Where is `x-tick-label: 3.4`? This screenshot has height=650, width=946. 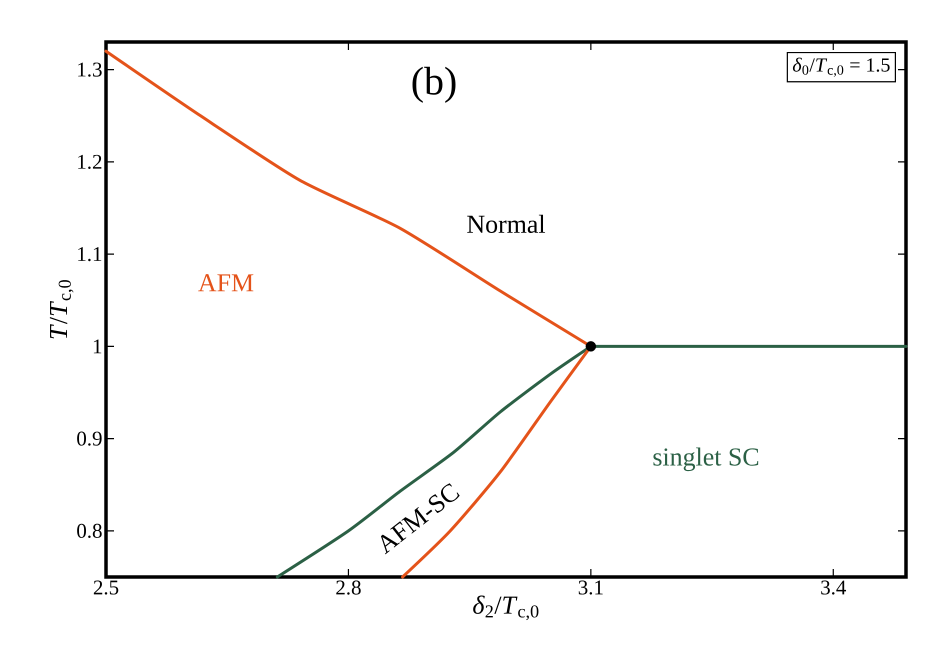 x-tick-label: 3.4 is located at coordinates (833, 587).